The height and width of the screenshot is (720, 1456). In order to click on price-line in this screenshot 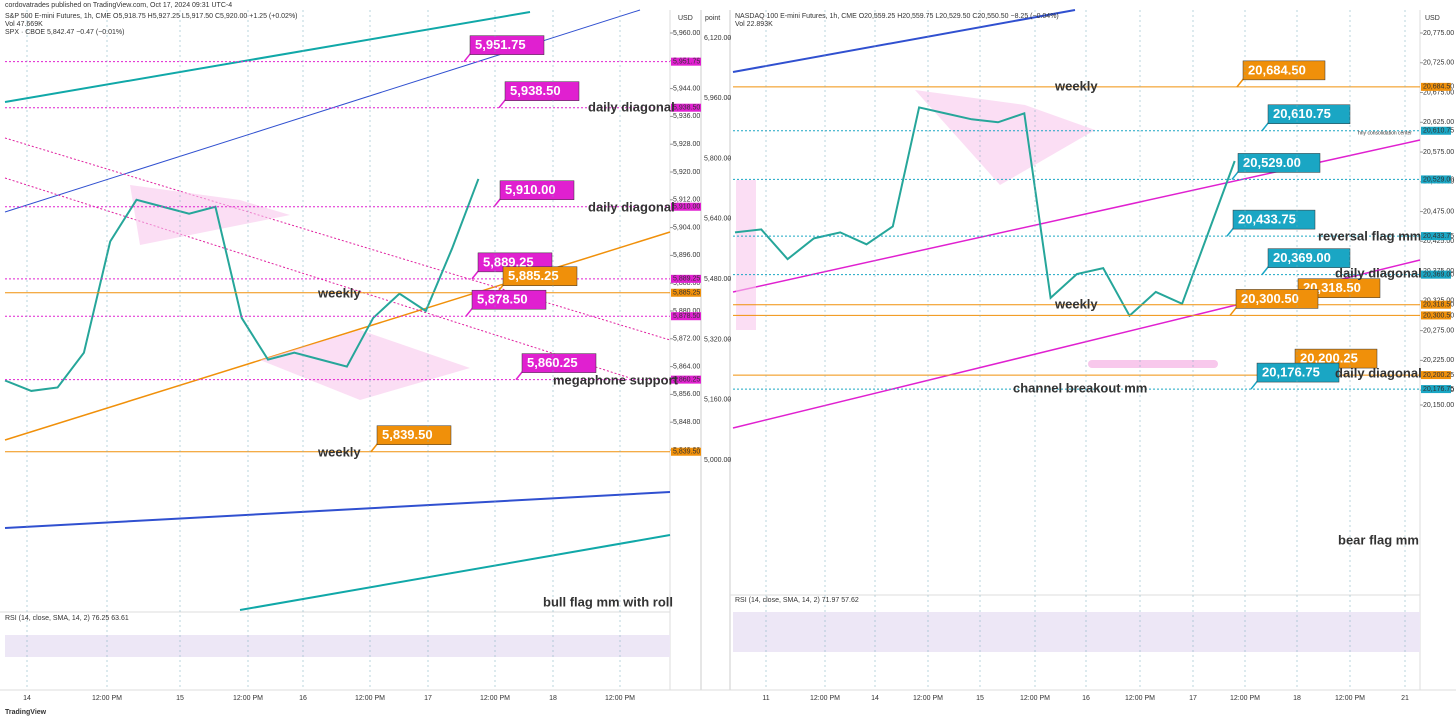, I will do `click(985, 212)`.